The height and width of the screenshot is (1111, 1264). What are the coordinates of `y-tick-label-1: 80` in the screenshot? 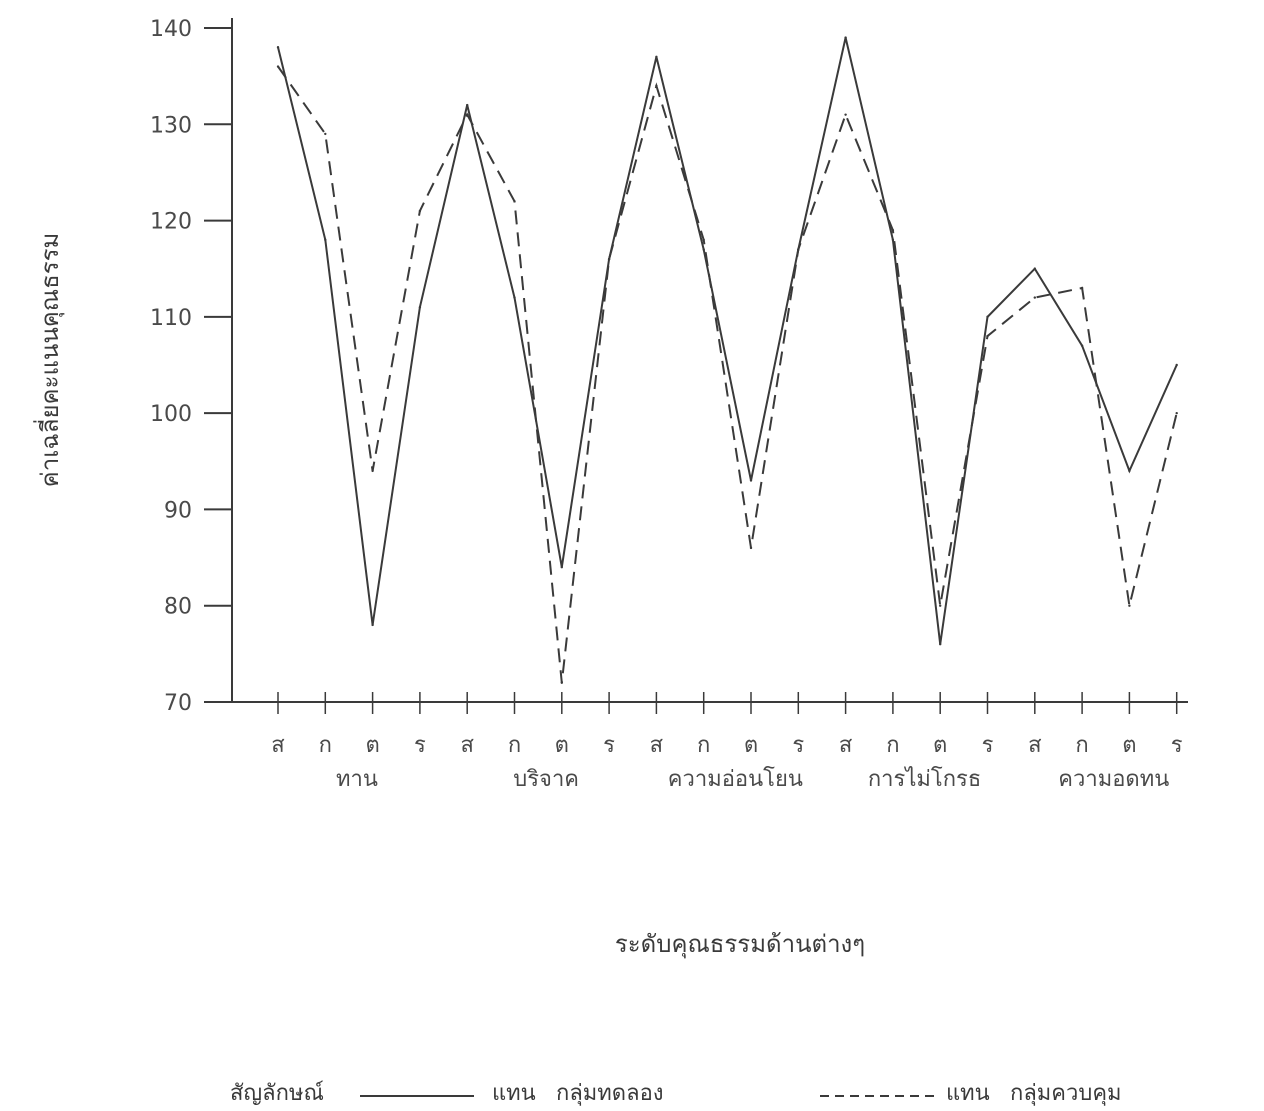 It's located at (178, 607).